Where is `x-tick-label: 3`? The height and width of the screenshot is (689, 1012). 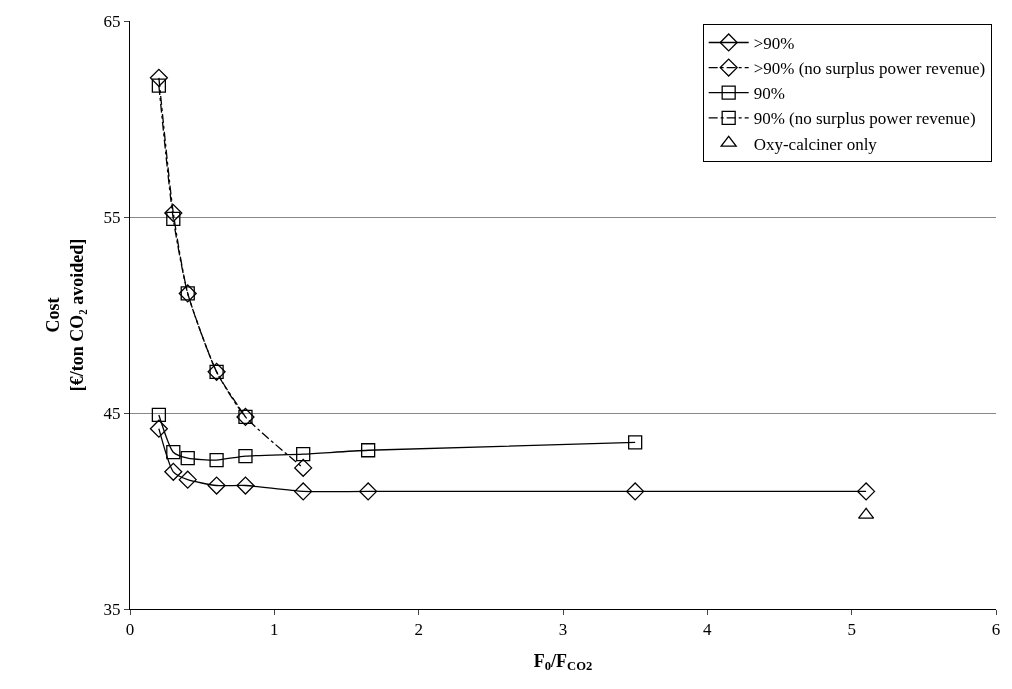
x-tick-label: 3 is located at coordinates (563, 630).